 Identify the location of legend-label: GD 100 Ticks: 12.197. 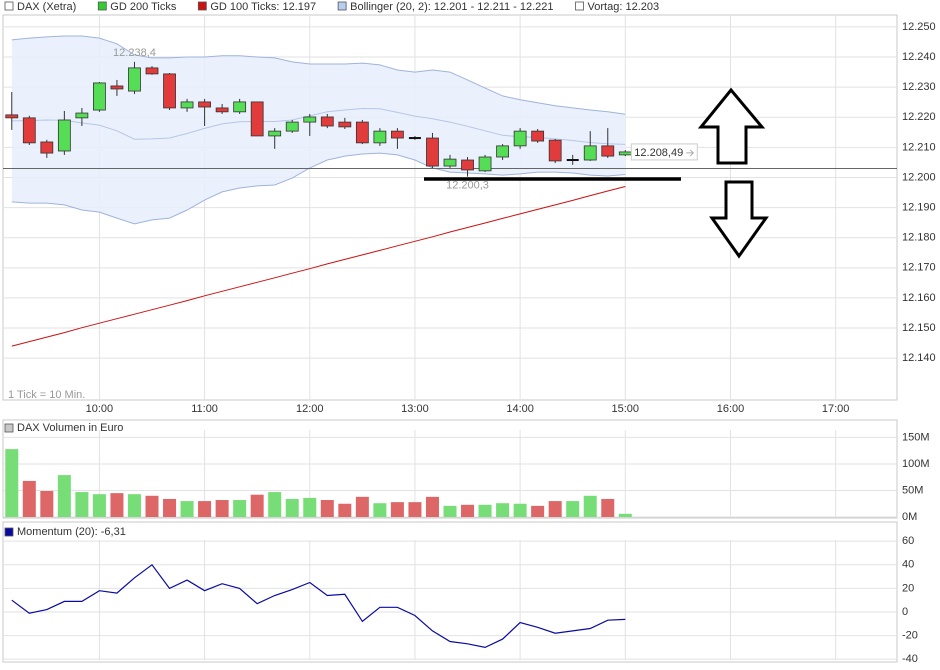
(263, 7).